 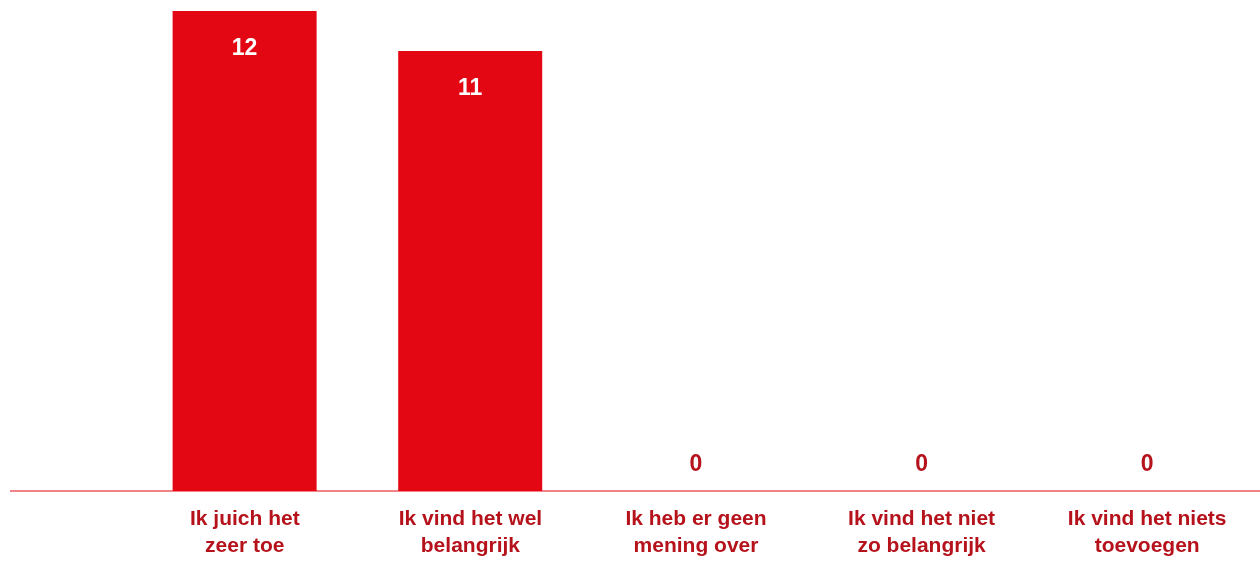 I want to click on x-tick-label: Ik juich het zeer toe, so click(x=244, y=531).